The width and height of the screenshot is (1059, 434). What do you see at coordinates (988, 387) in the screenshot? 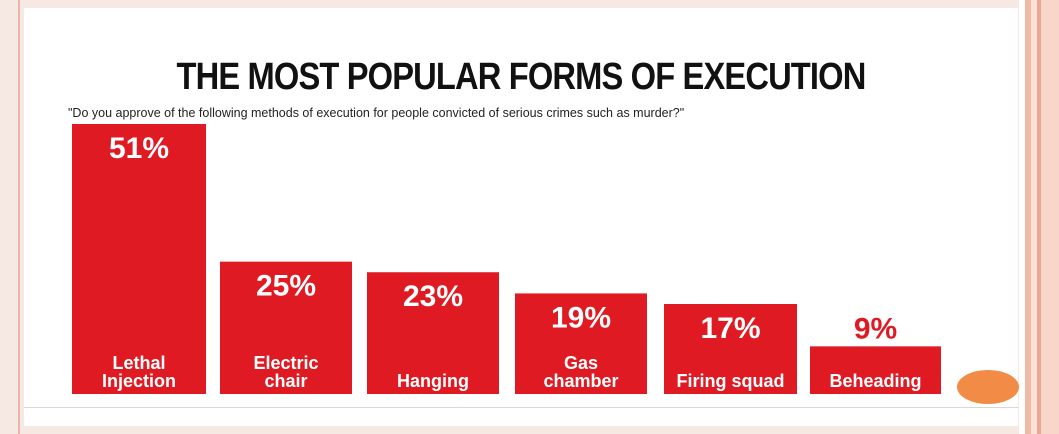
I see `orange-oval-decoration` at bounding box center [988, 387].